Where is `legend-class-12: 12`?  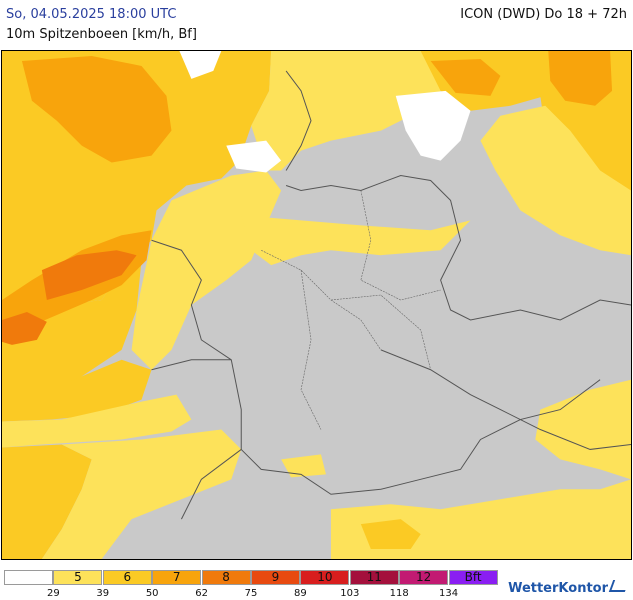 legend-class-12: 12 is located at coordinates (424, 577).